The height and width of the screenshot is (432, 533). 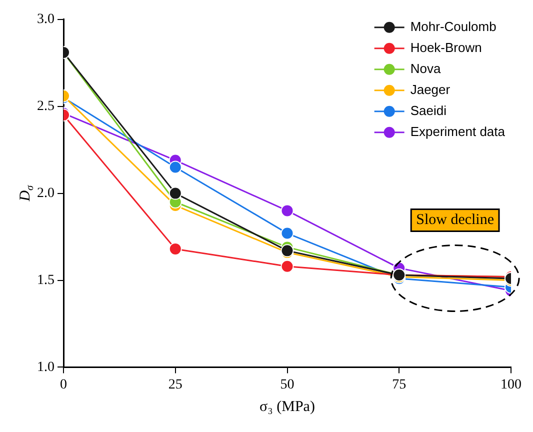 I want to click on x-tick-label: 75, so click(x=399, y=384).